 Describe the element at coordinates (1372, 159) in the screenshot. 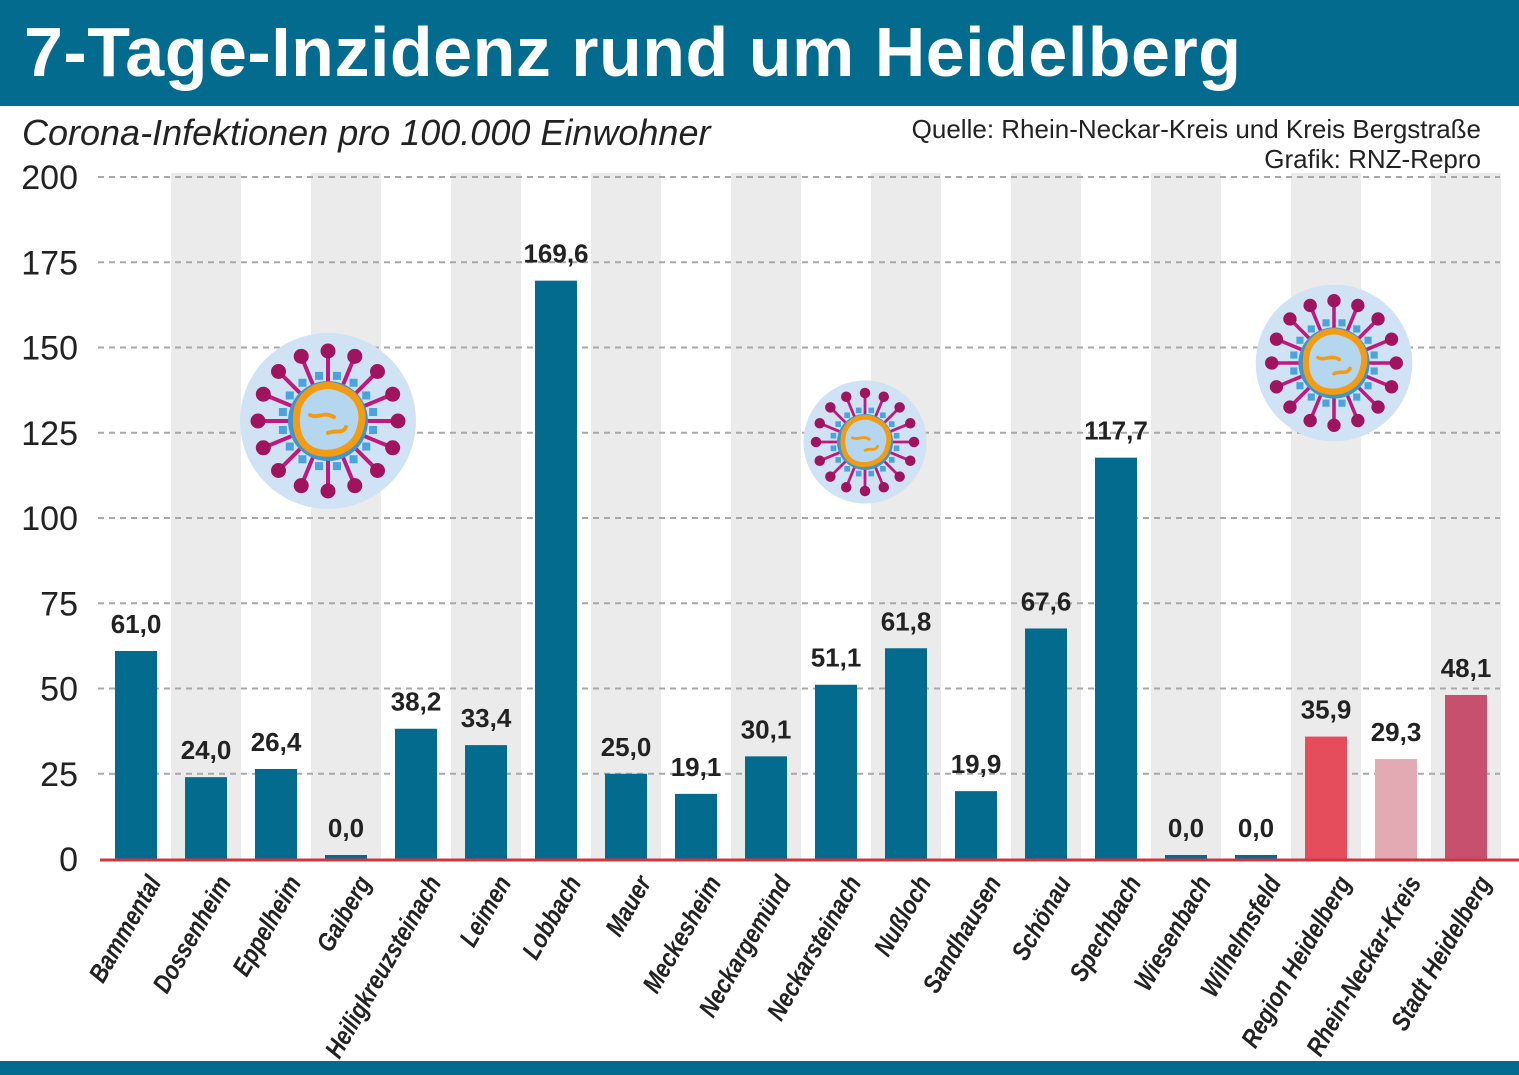

I see `credit-line: Grafik: RNZ-Repro` at that location.